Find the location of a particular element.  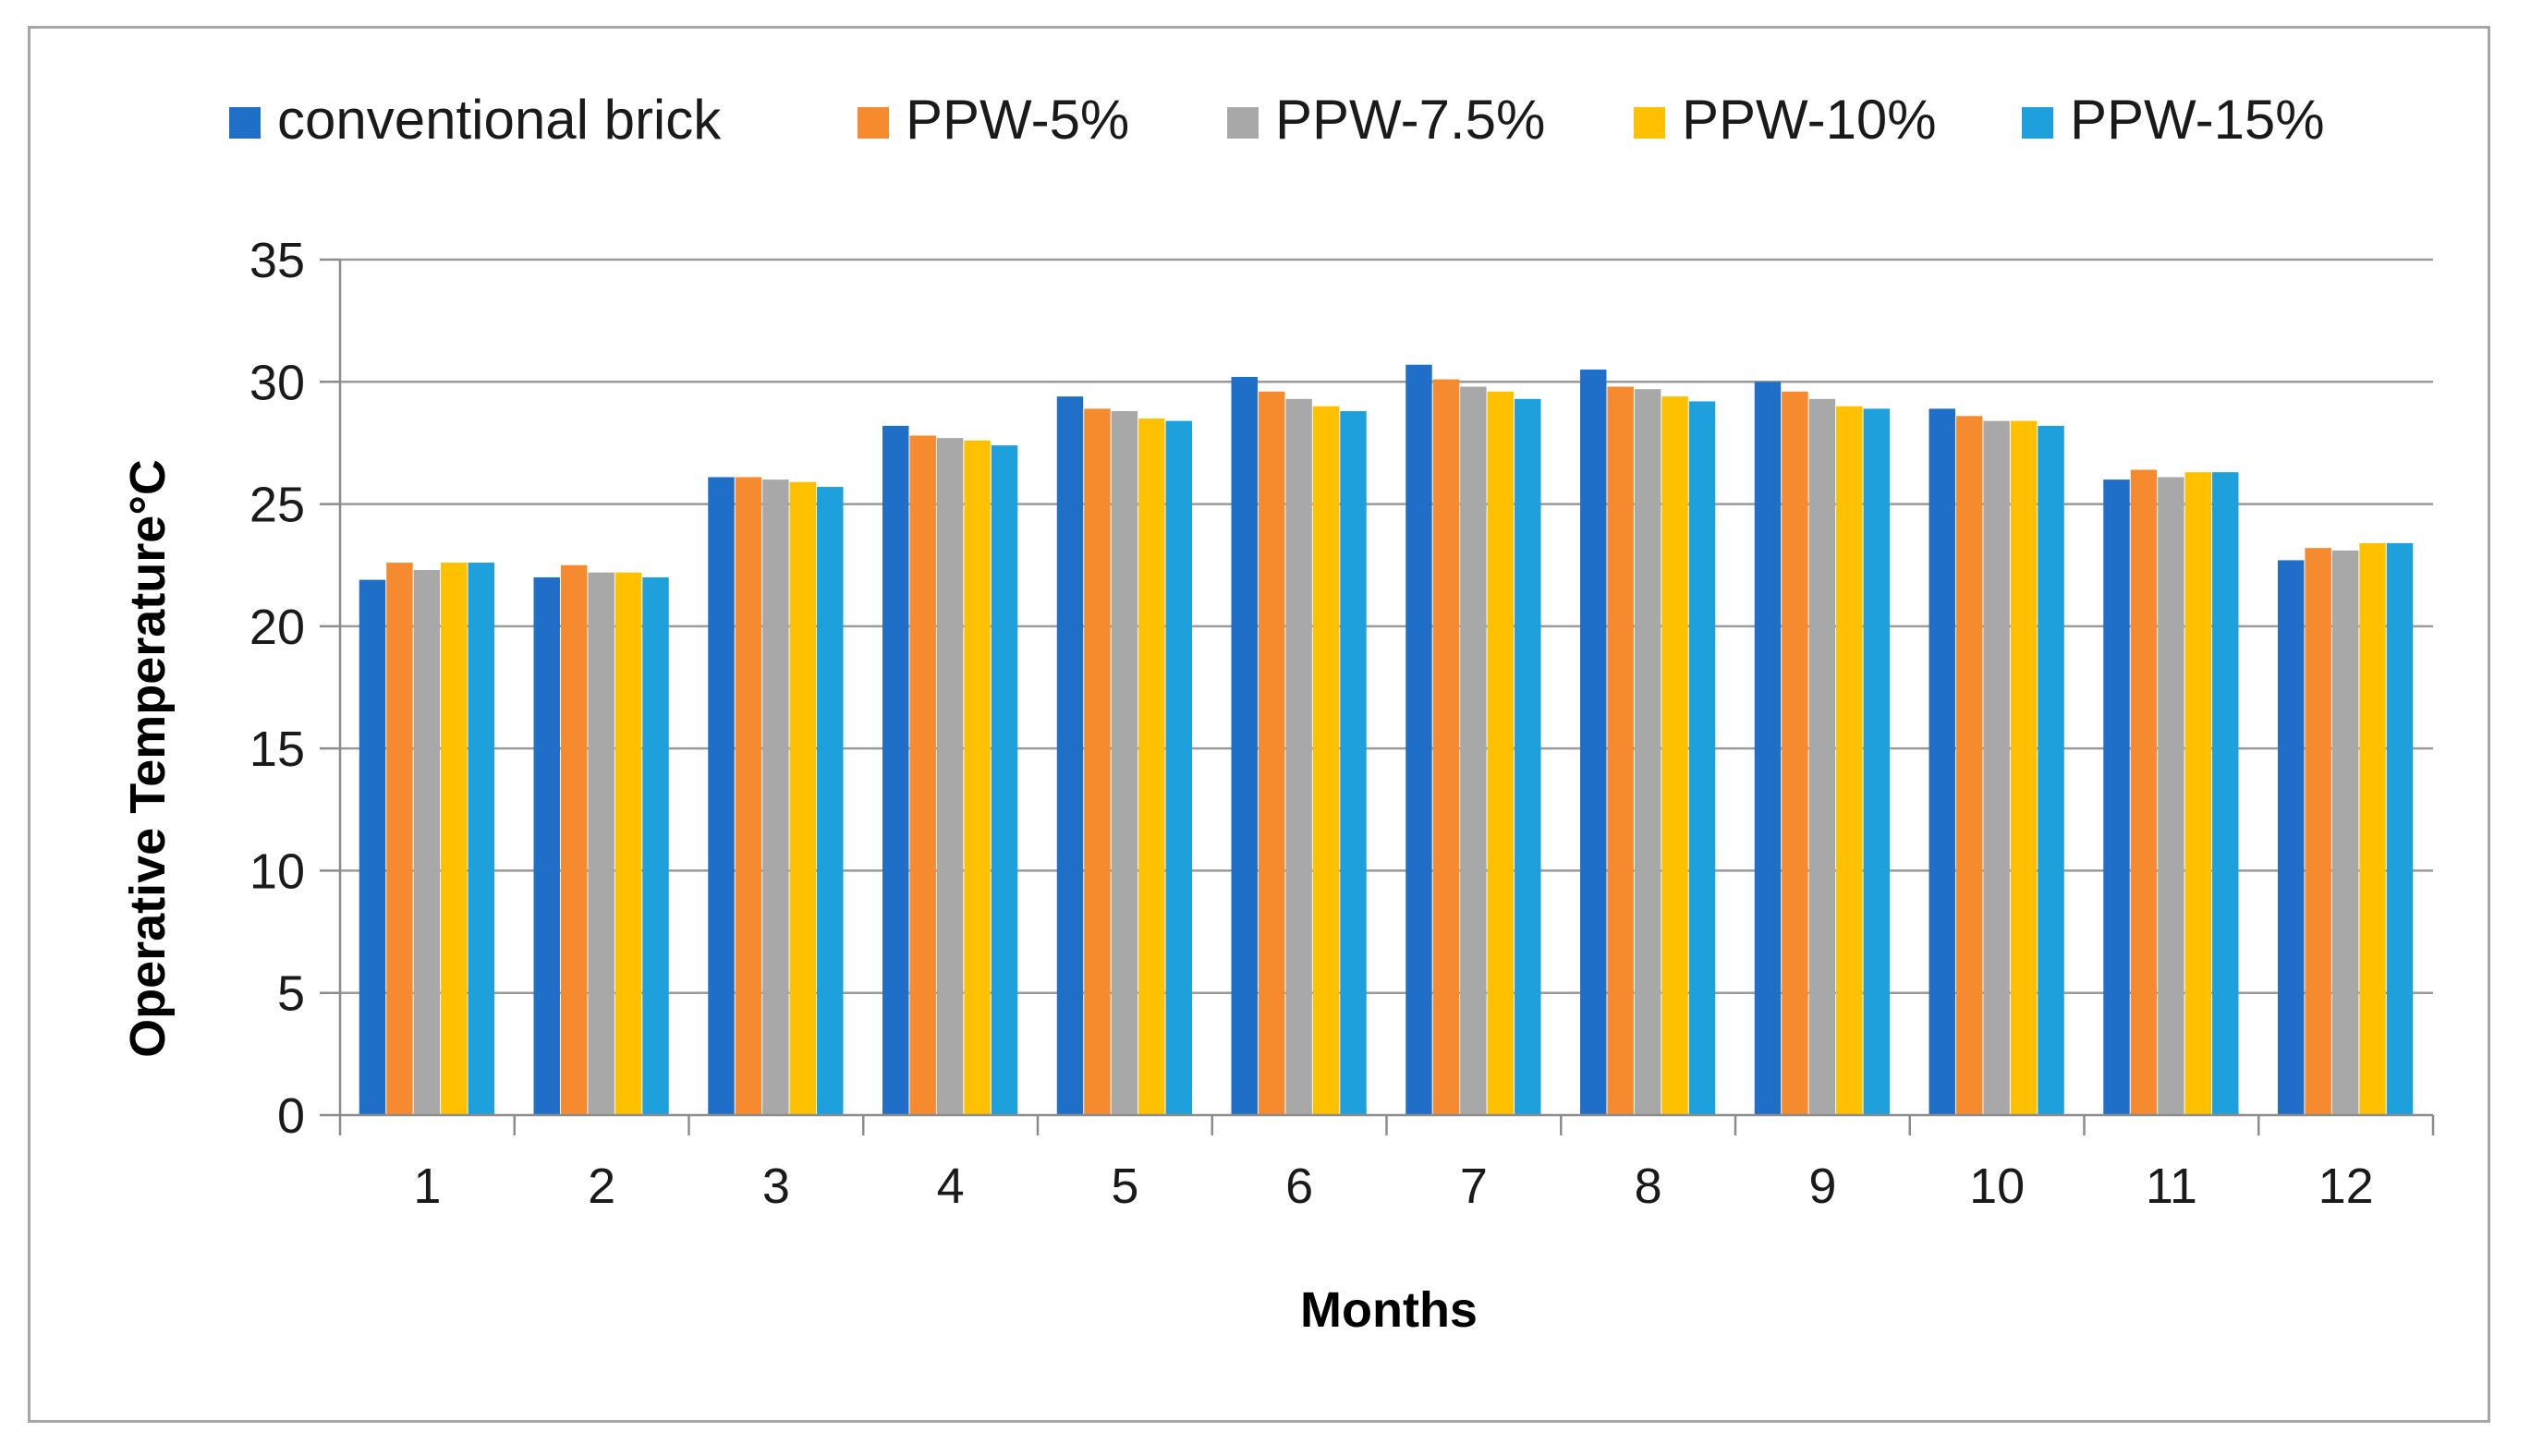

x-tick-label: 5 is located at coordinates (1124, 1186).